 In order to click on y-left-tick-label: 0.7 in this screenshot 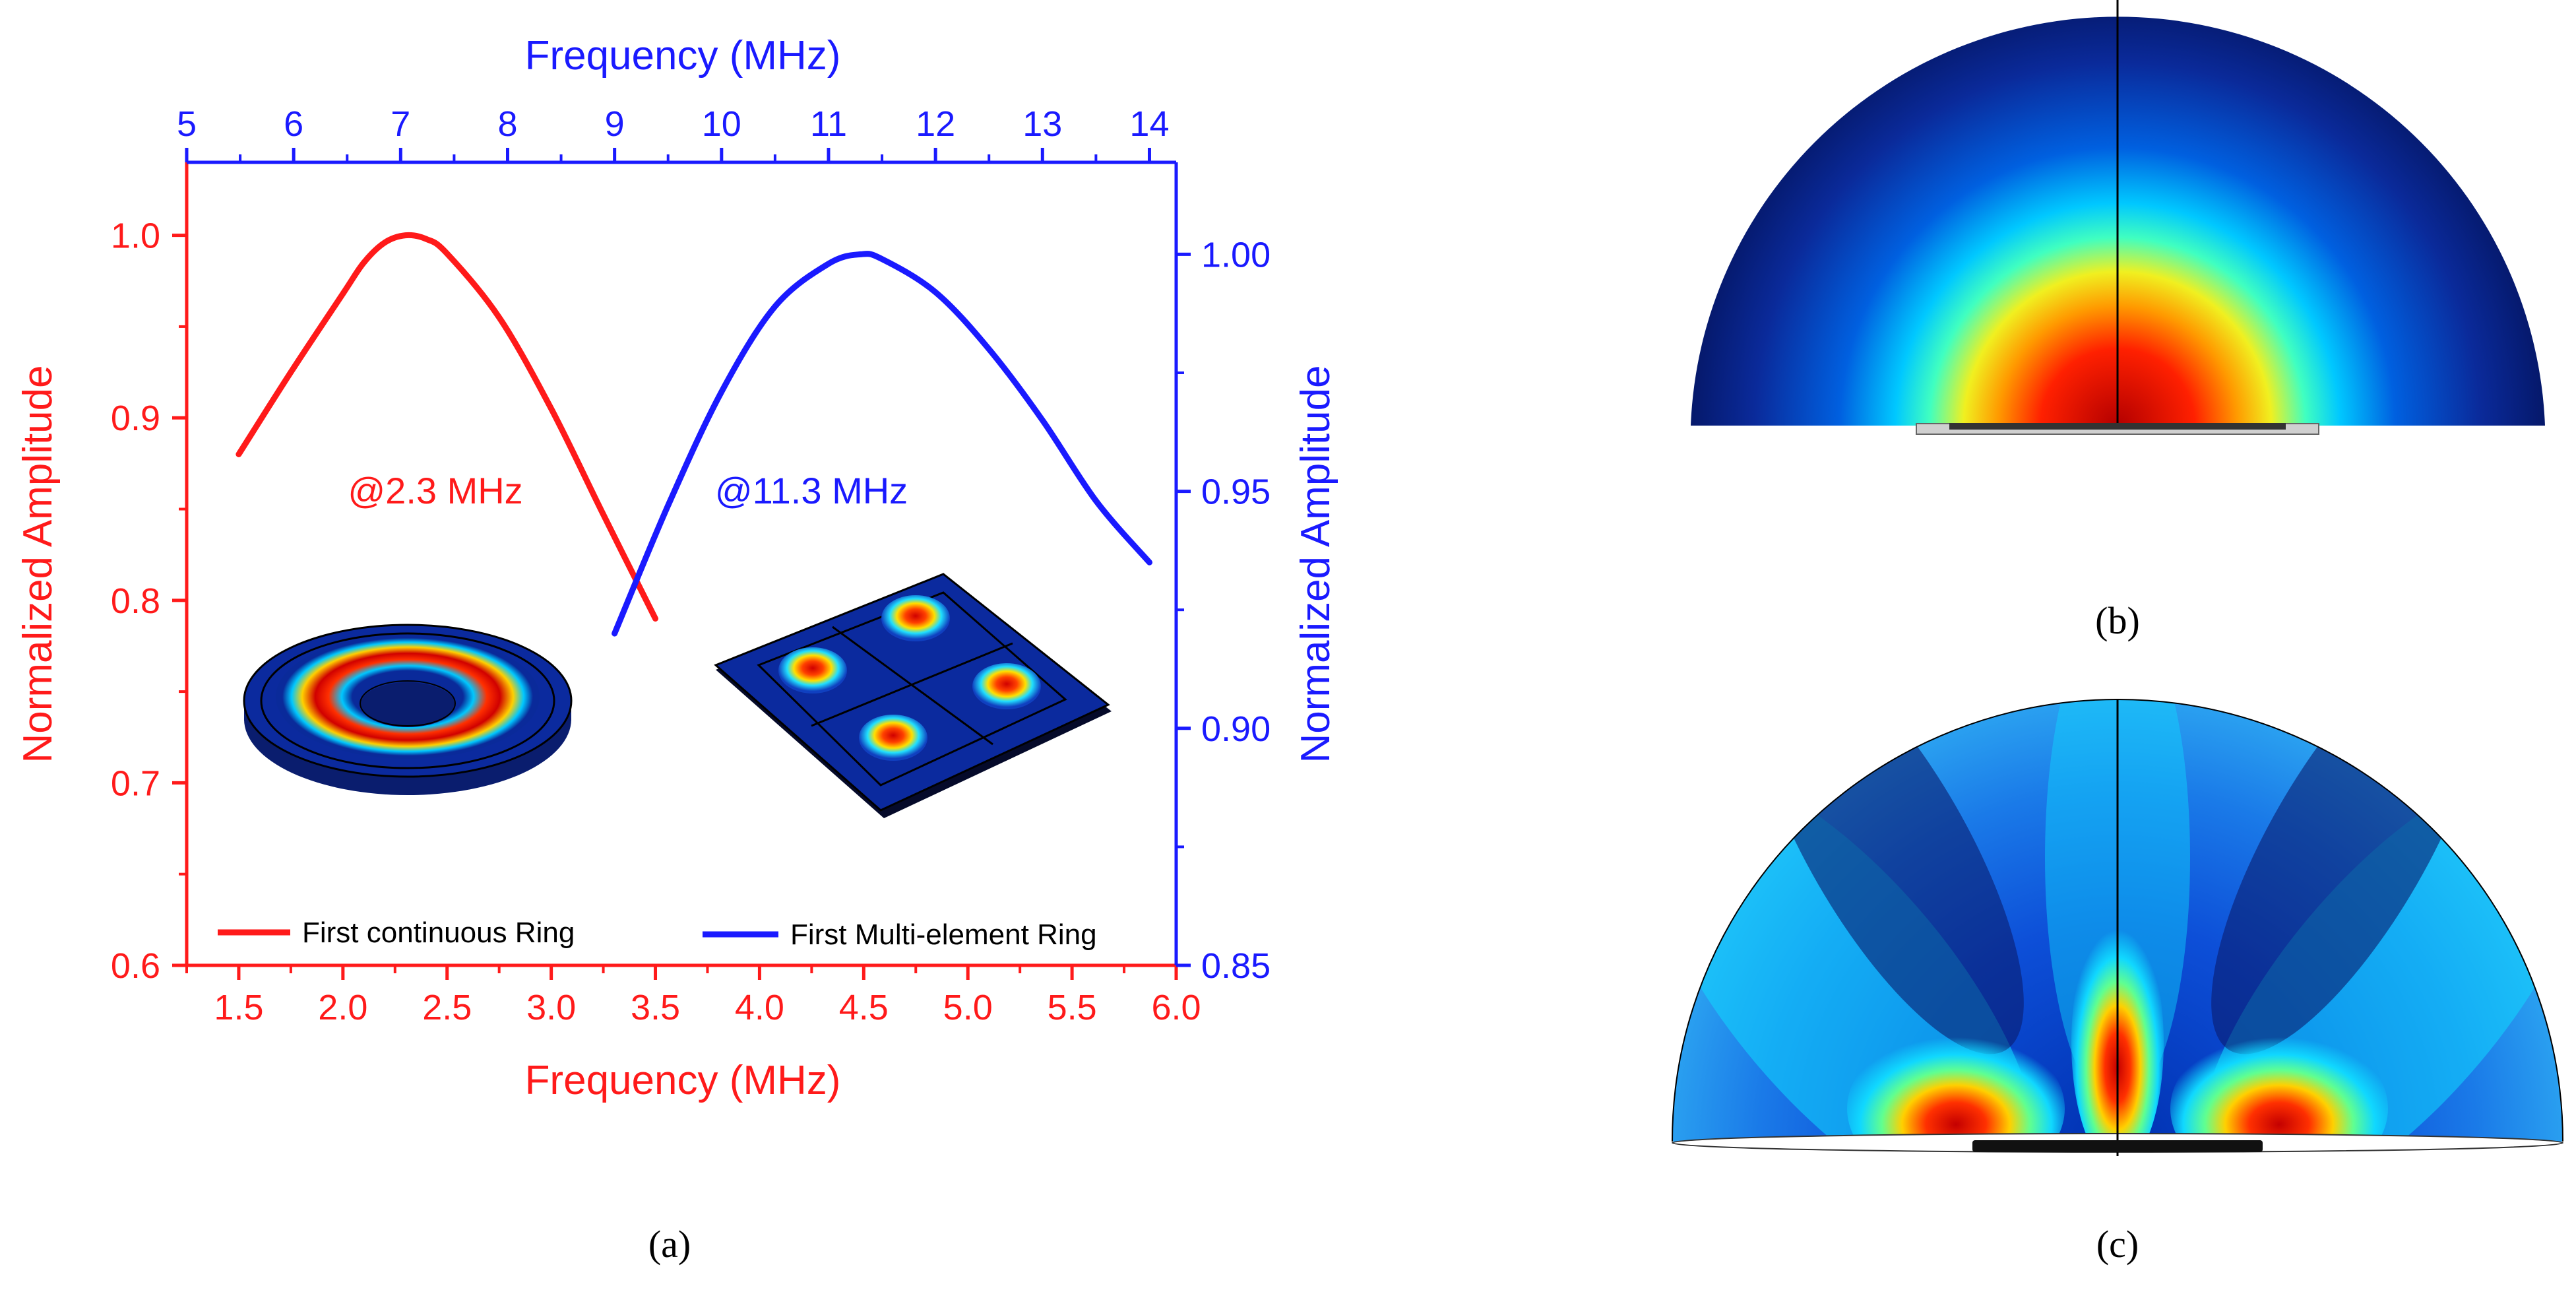, I will do `click(135, 783)`.